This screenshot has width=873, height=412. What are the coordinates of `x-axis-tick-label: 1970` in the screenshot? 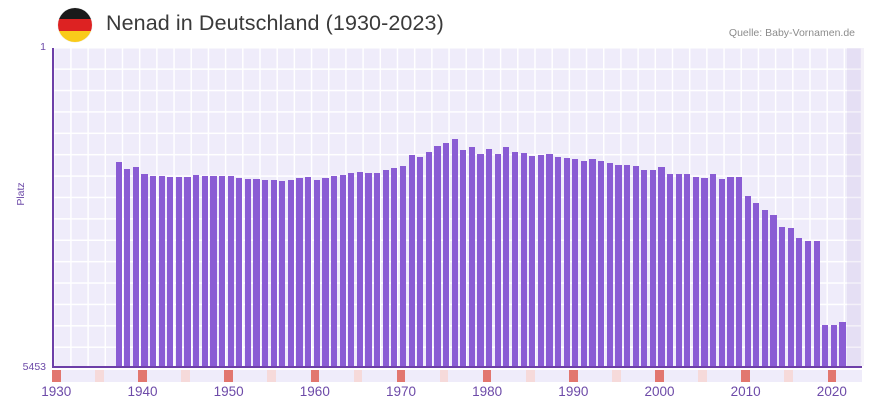 It's located at (401, 391).